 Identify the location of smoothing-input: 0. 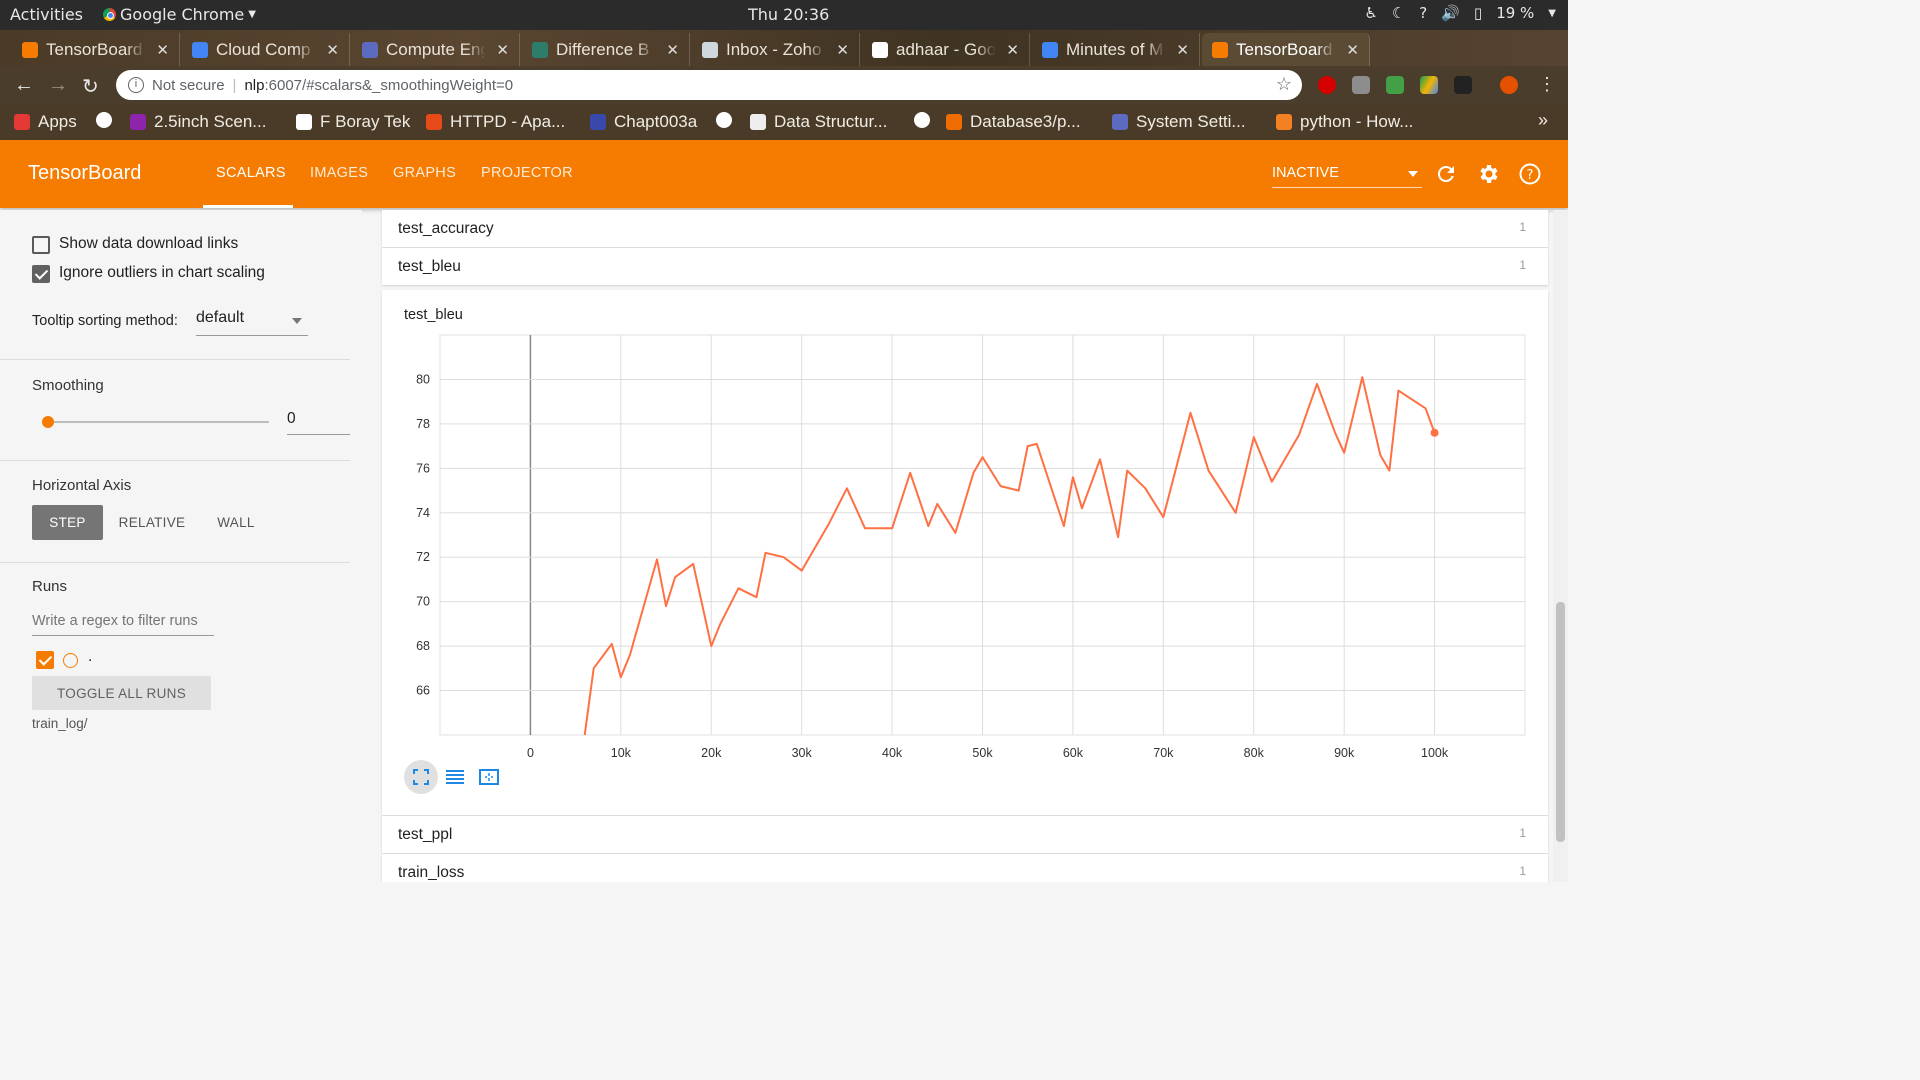
(318, 422).